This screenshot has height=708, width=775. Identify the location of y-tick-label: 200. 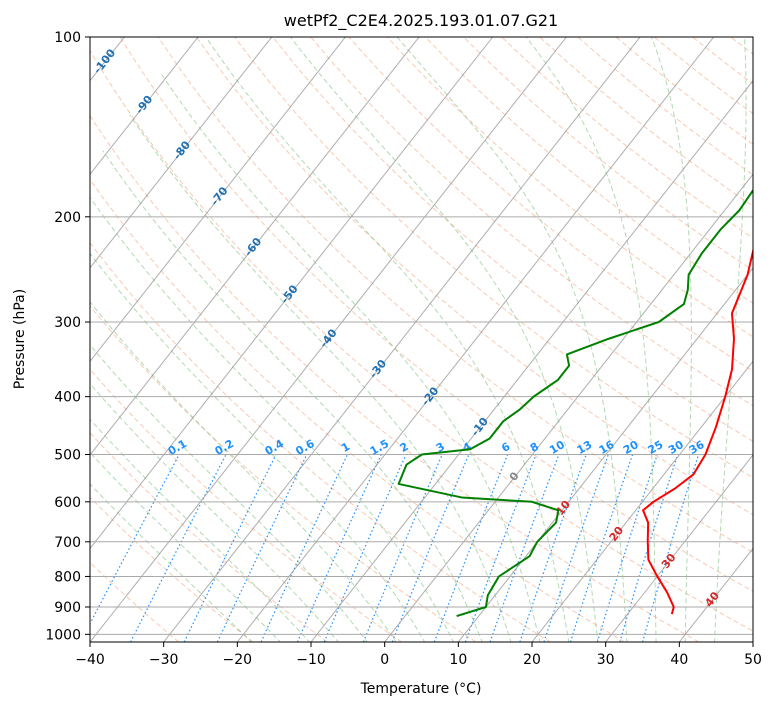
(67, 218).